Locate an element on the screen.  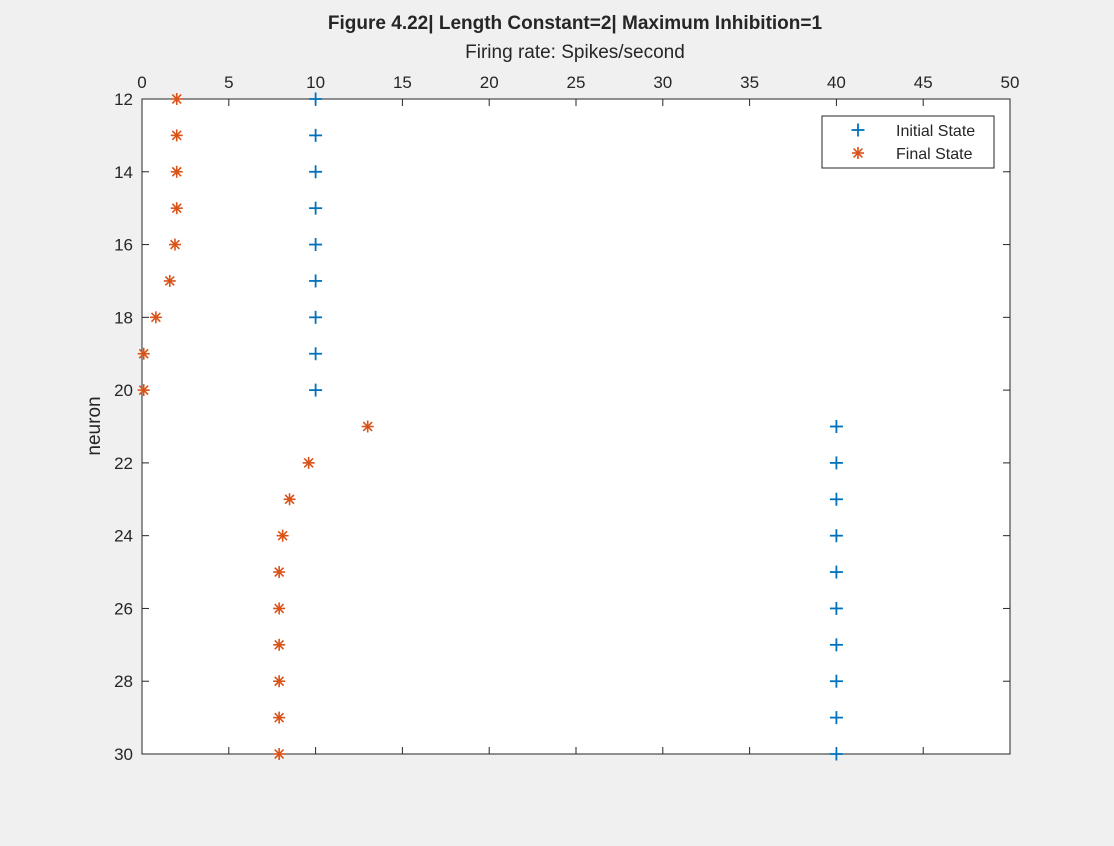
y-tick-label: 28 is located at coordinates (123, 681).